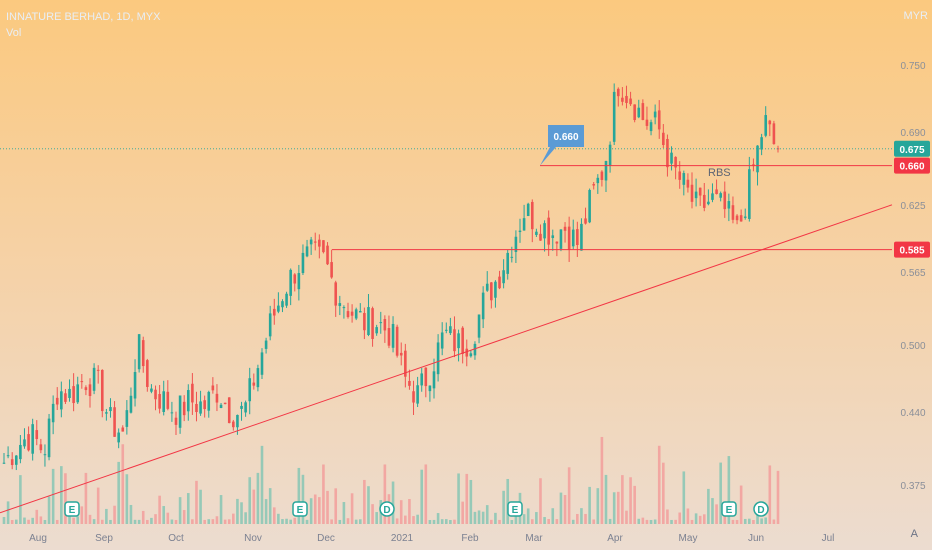  What do you see at coordinates (326, 538) in the screenshot?
I see `x-tick-label: Dec` at bounding box center [326, 538].